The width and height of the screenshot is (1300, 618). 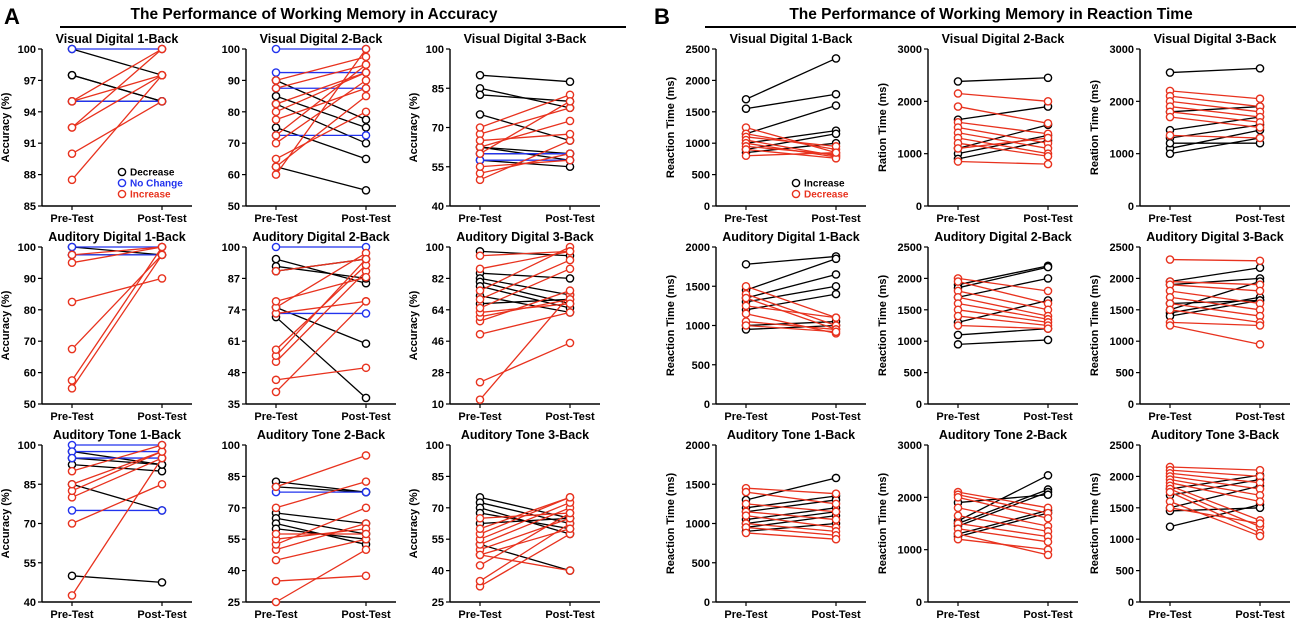 What do you see at coordinates (435, 248) in the screenshot?
I see `y-tick-label: 100` at bounding box center [435, 248].